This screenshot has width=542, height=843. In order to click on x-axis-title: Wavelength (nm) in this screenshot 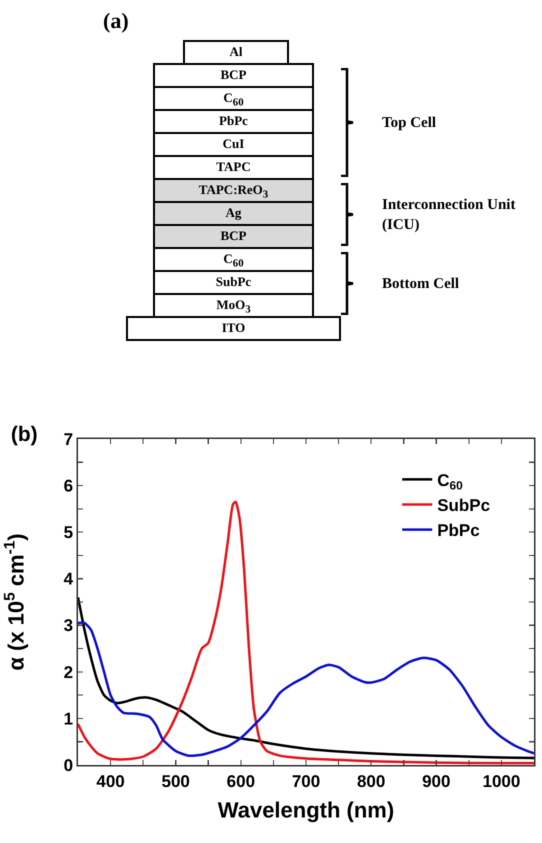, I will do `click(306, 810)`.